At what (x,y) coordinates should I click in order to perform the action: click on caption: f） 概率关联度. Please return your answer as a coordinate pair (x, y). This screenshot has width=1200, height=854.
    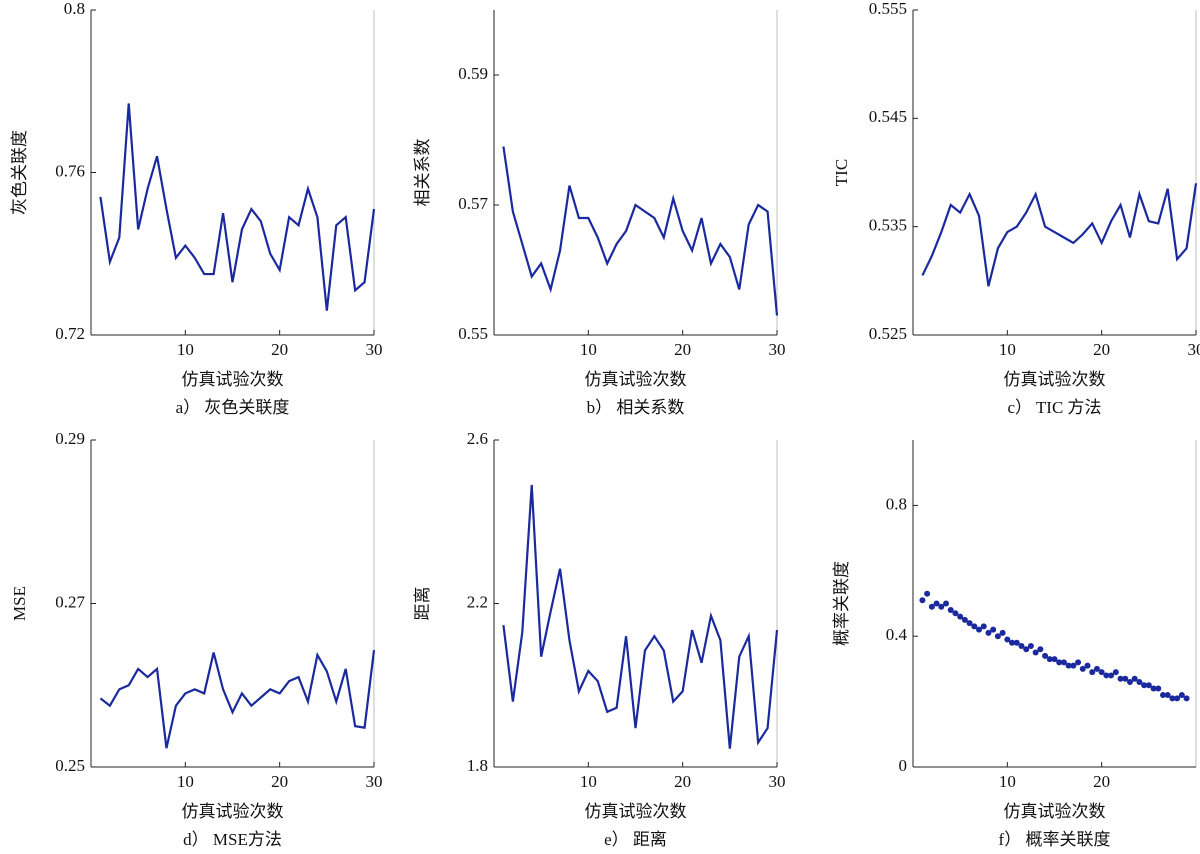
    Looking at the image, I should click on (1055, 839).